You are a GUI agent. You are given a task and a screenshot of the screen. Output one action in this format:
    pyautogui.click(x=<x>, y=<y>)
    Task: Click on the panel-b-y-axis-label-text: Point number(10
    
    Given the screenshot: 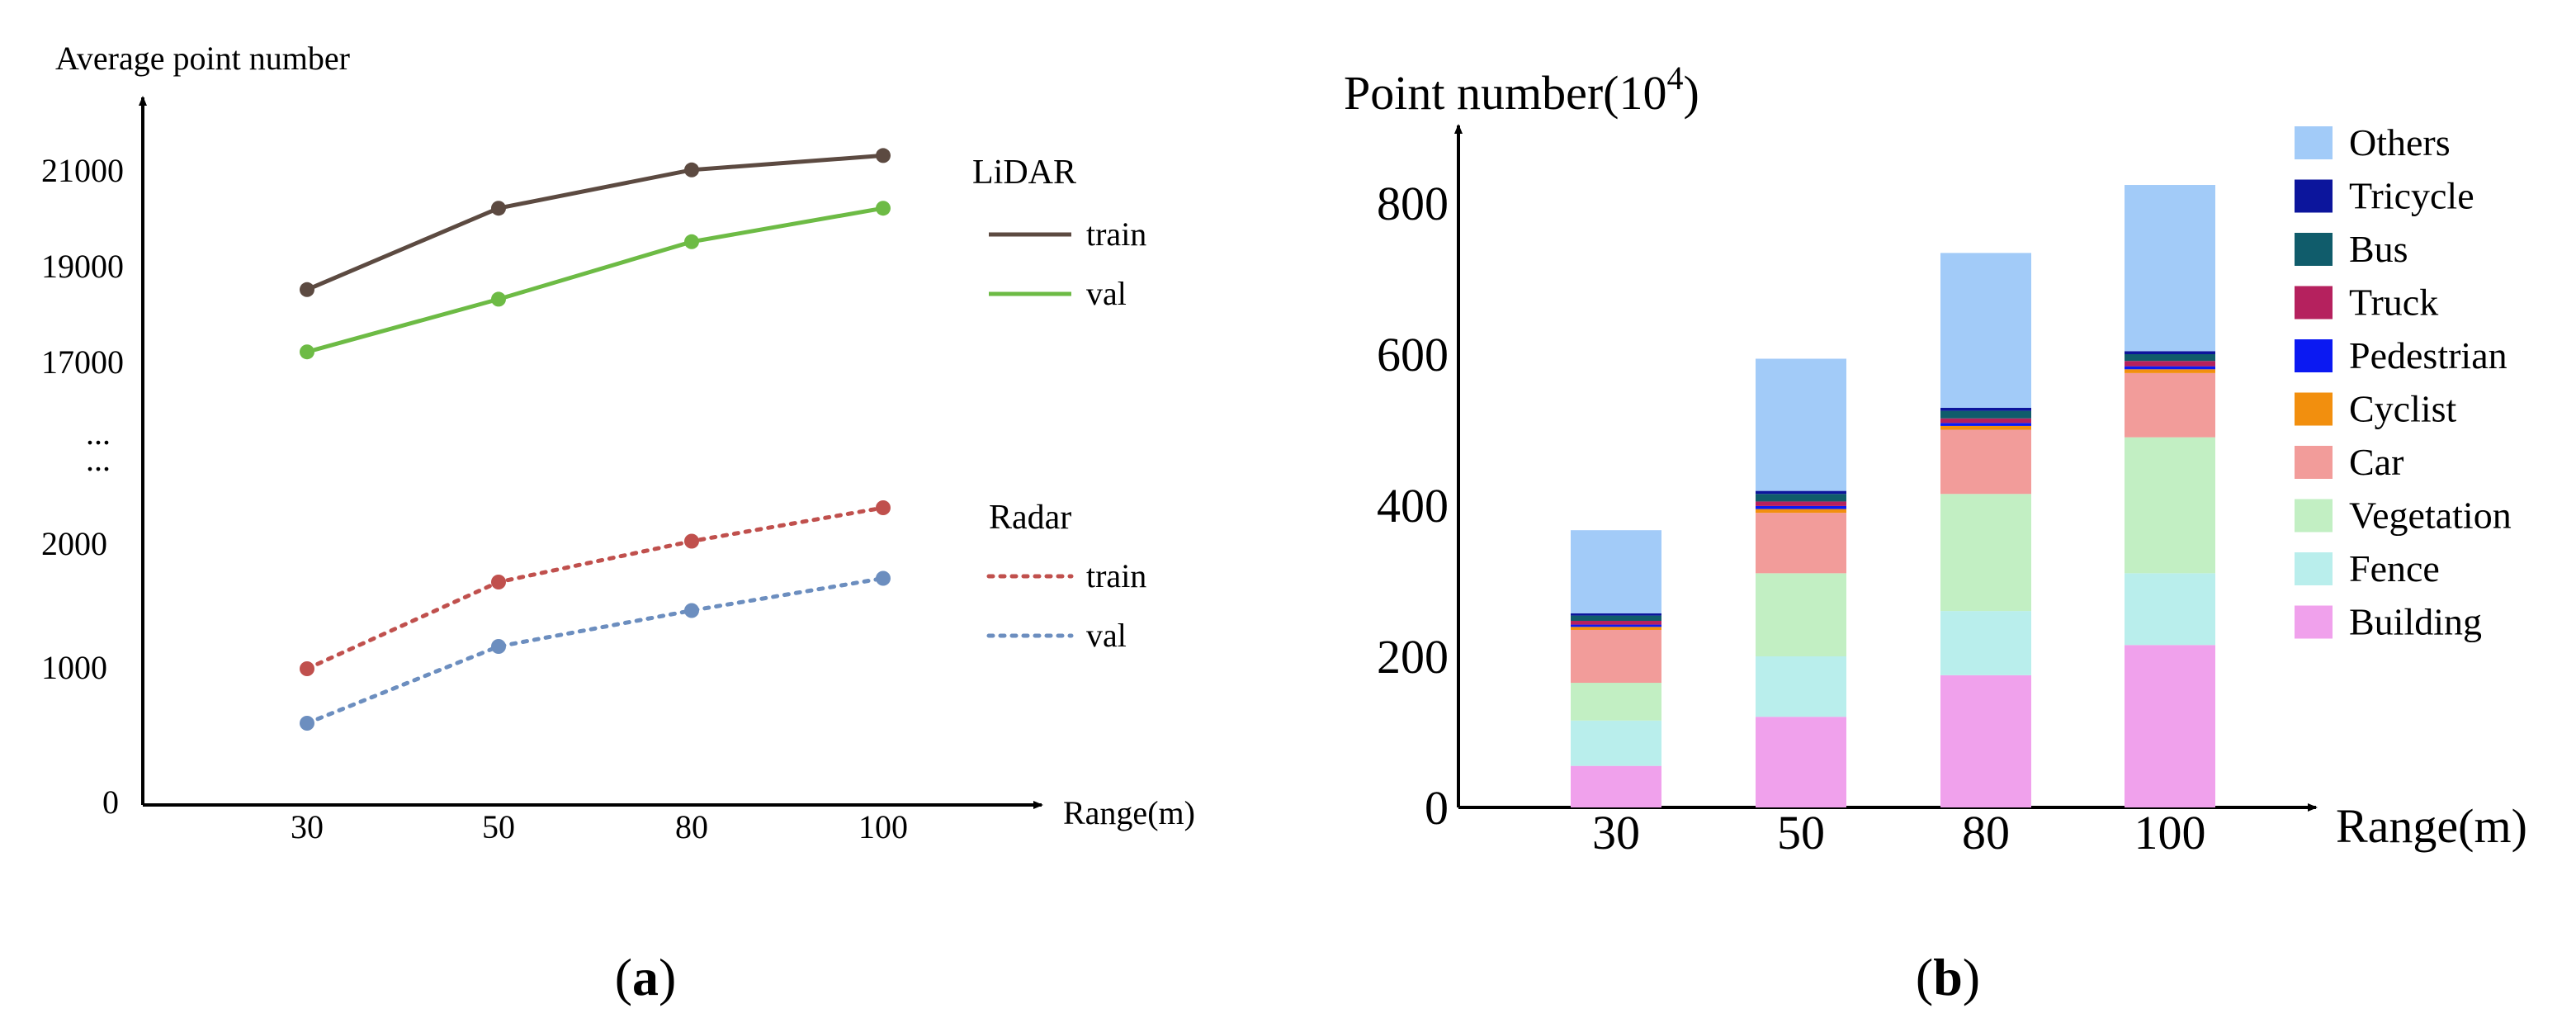 What is the action you would take?
    pyautogui.click(x=1505, y=93)
    